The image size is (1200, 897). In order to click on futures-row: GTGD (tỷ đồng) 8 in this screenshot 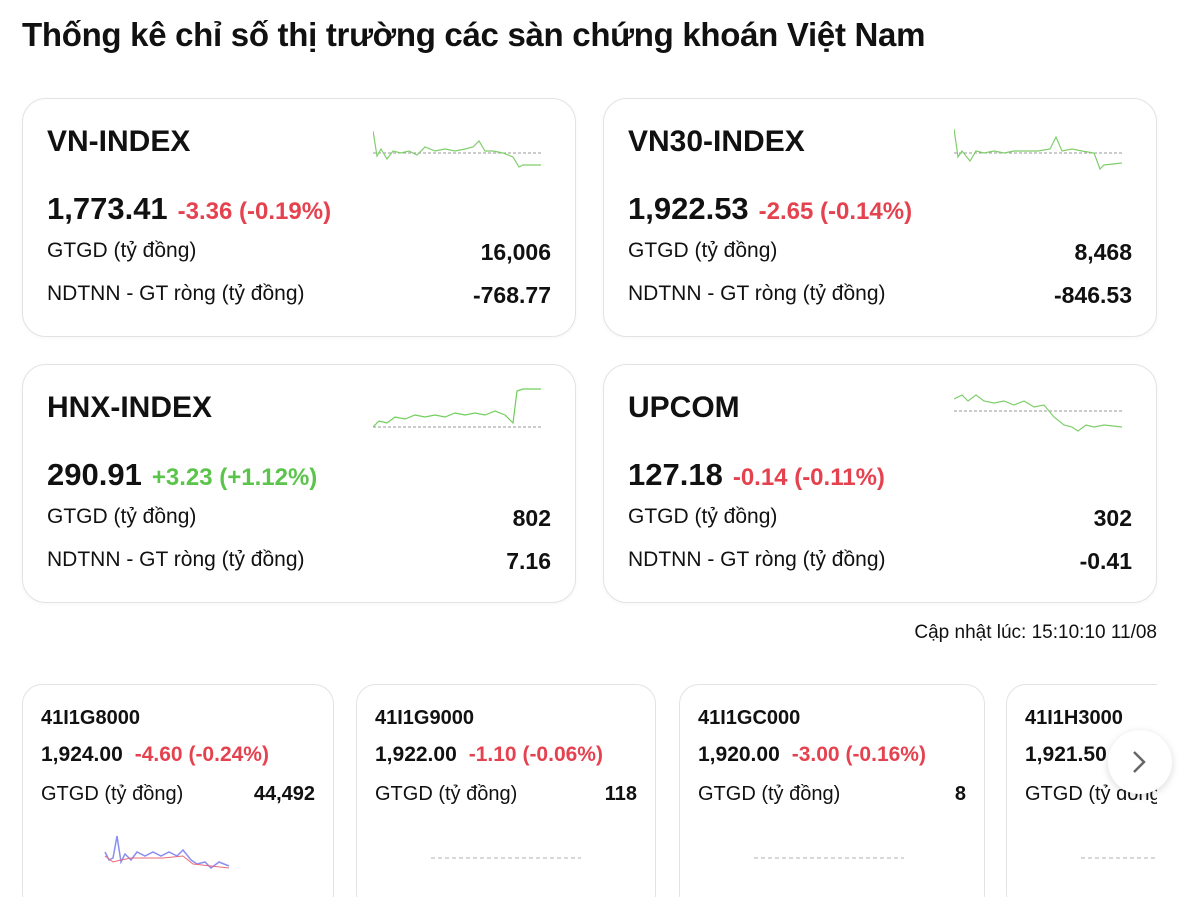, I will do `click(832, 794)`.